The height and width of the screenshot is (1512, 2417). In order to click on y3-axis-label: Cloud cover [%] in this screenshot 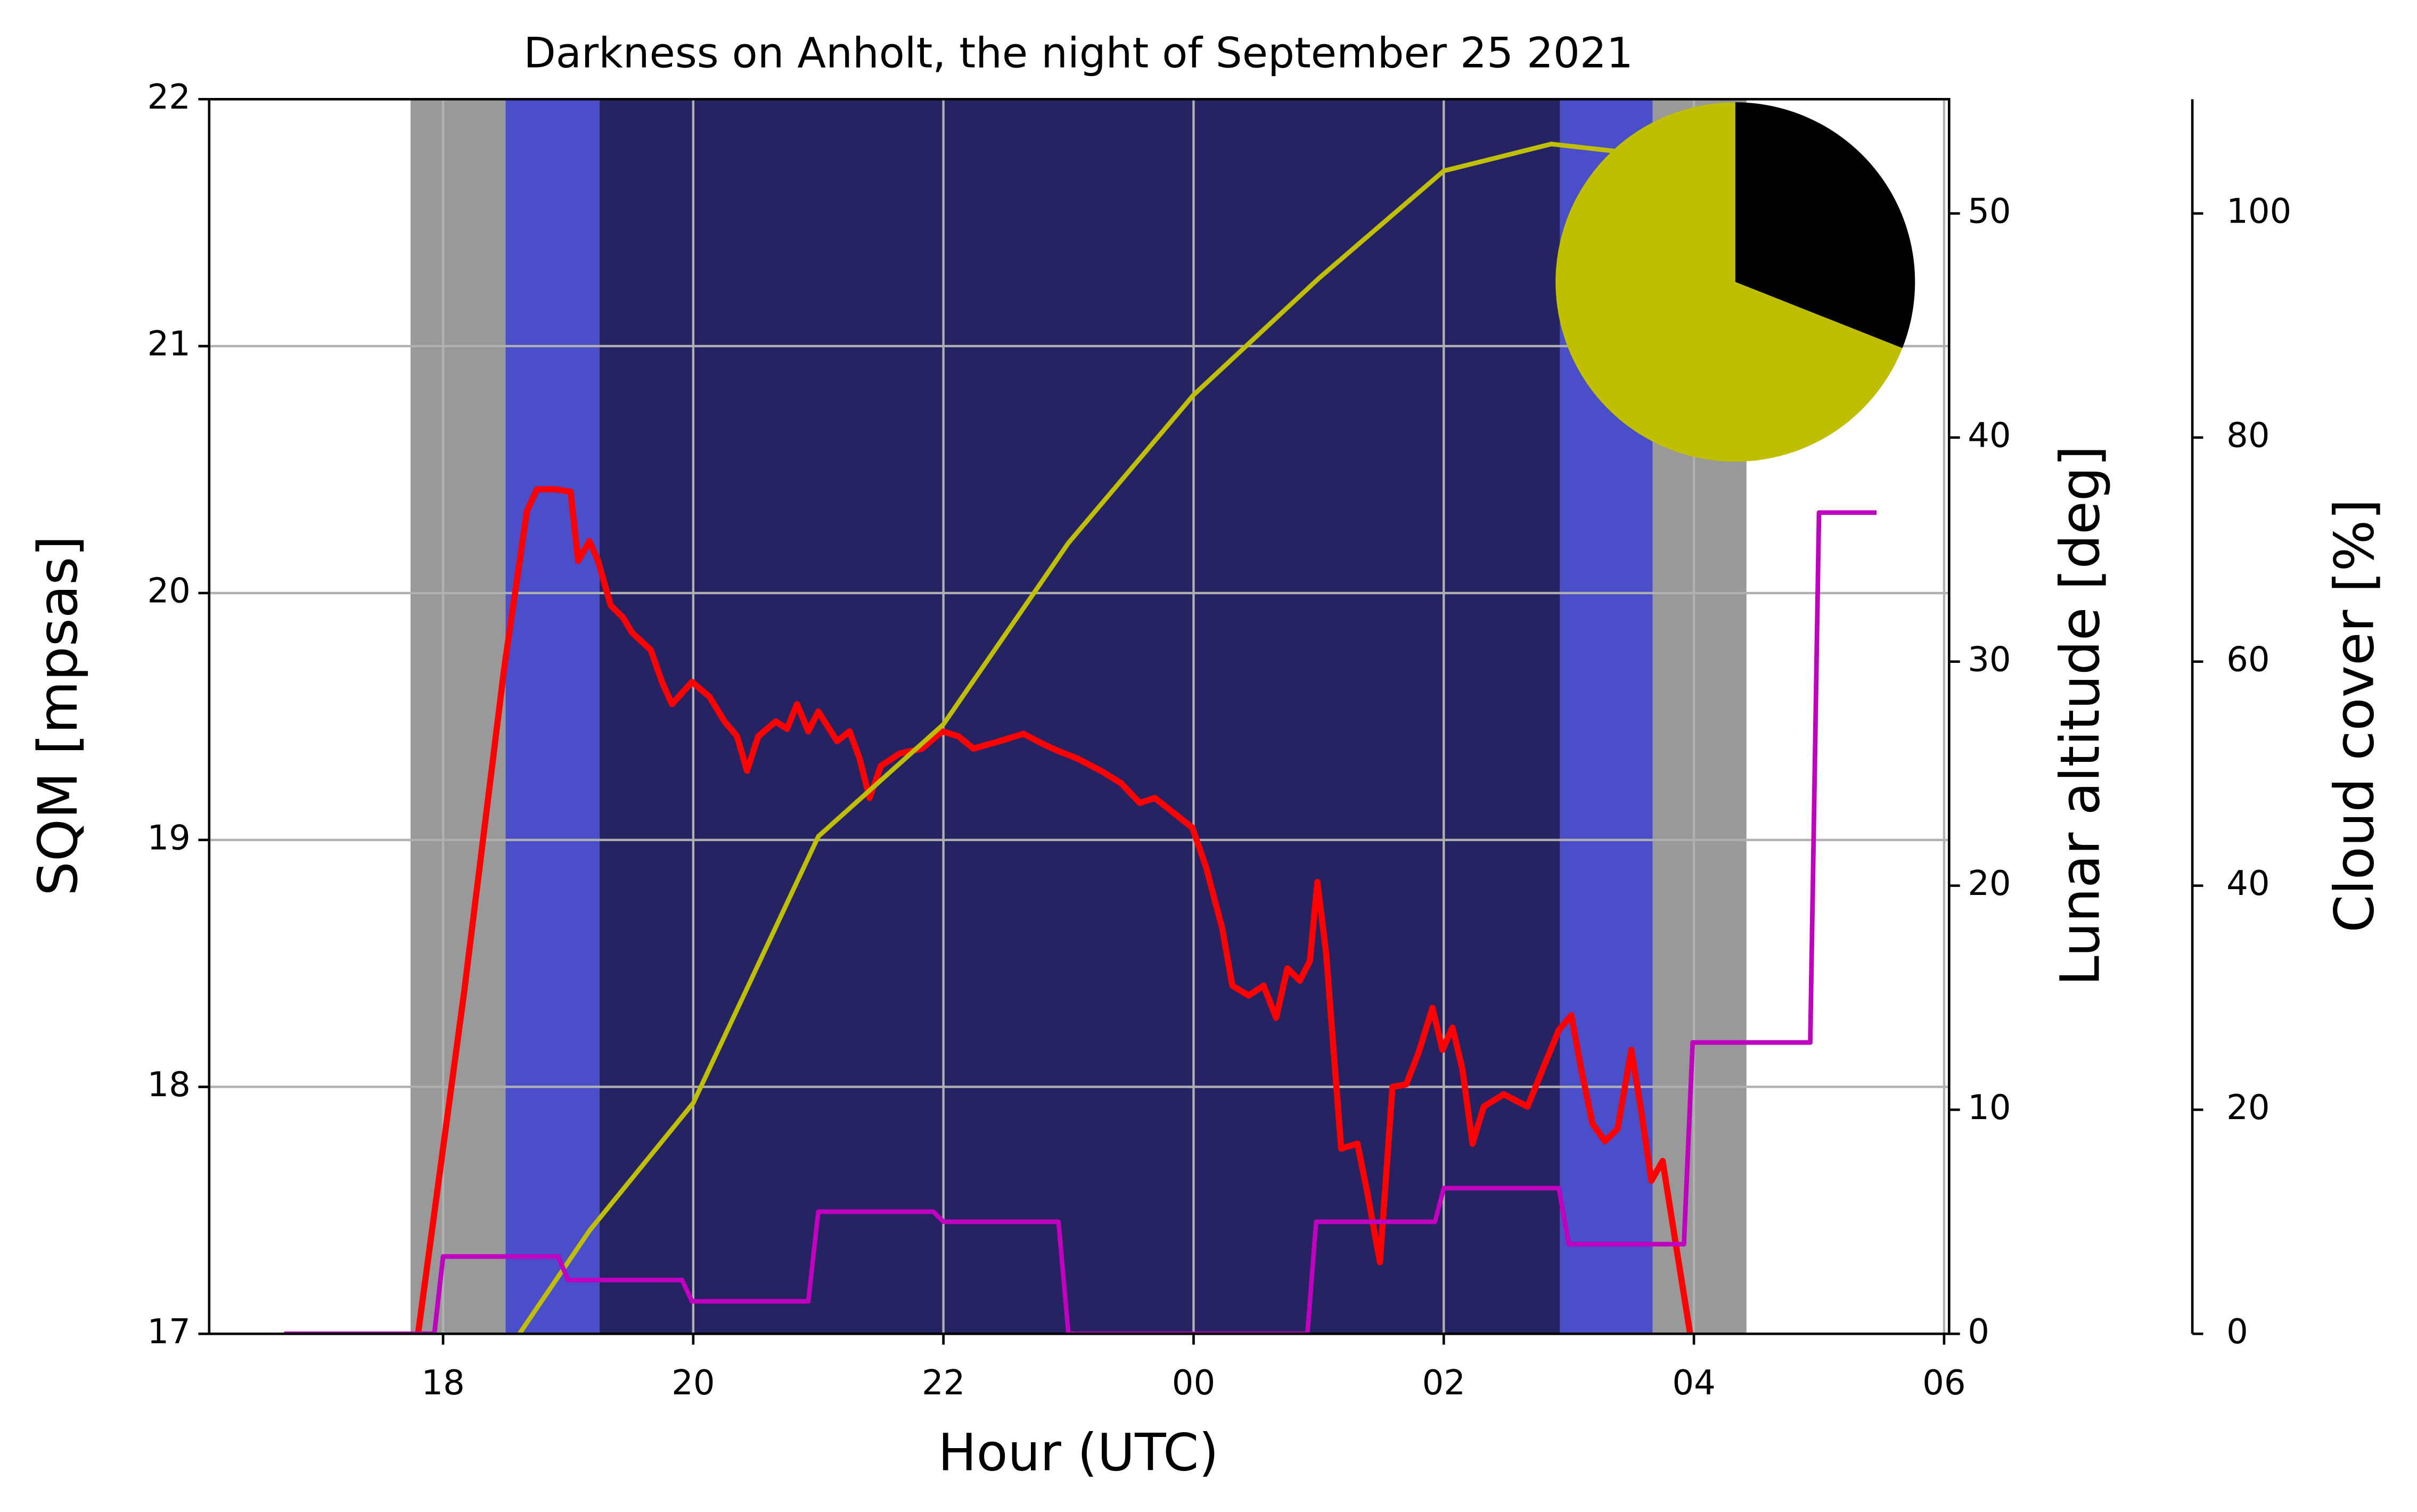, I will do `click(2354, 716)`.